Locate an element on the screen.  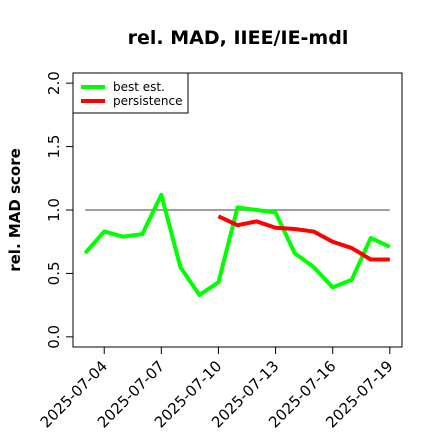
y-axis-label: rel. MAD score is located at coordinates (15, 210).